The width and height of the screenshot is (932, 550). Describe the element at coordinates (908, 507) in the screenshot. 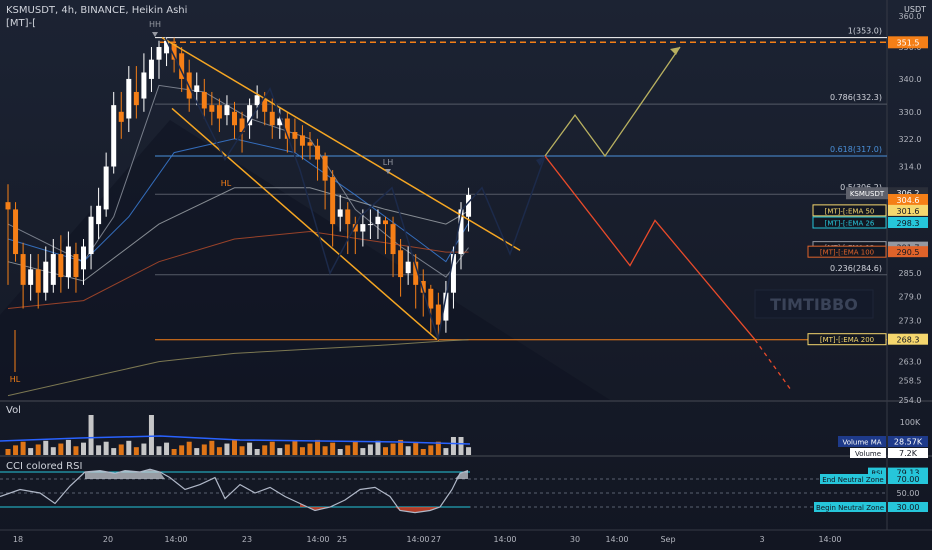

I see `begin-neutral-value-box` at that location.